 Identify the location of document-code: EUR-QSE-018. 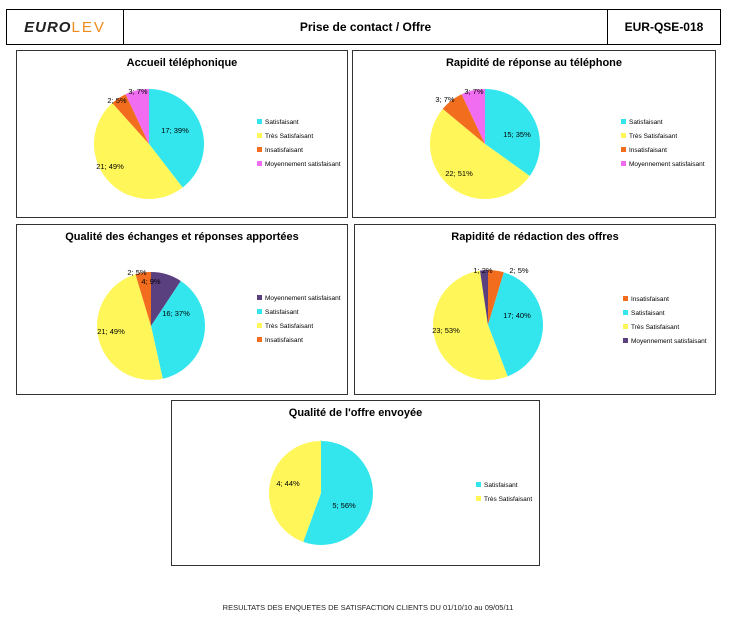
(664, 27).